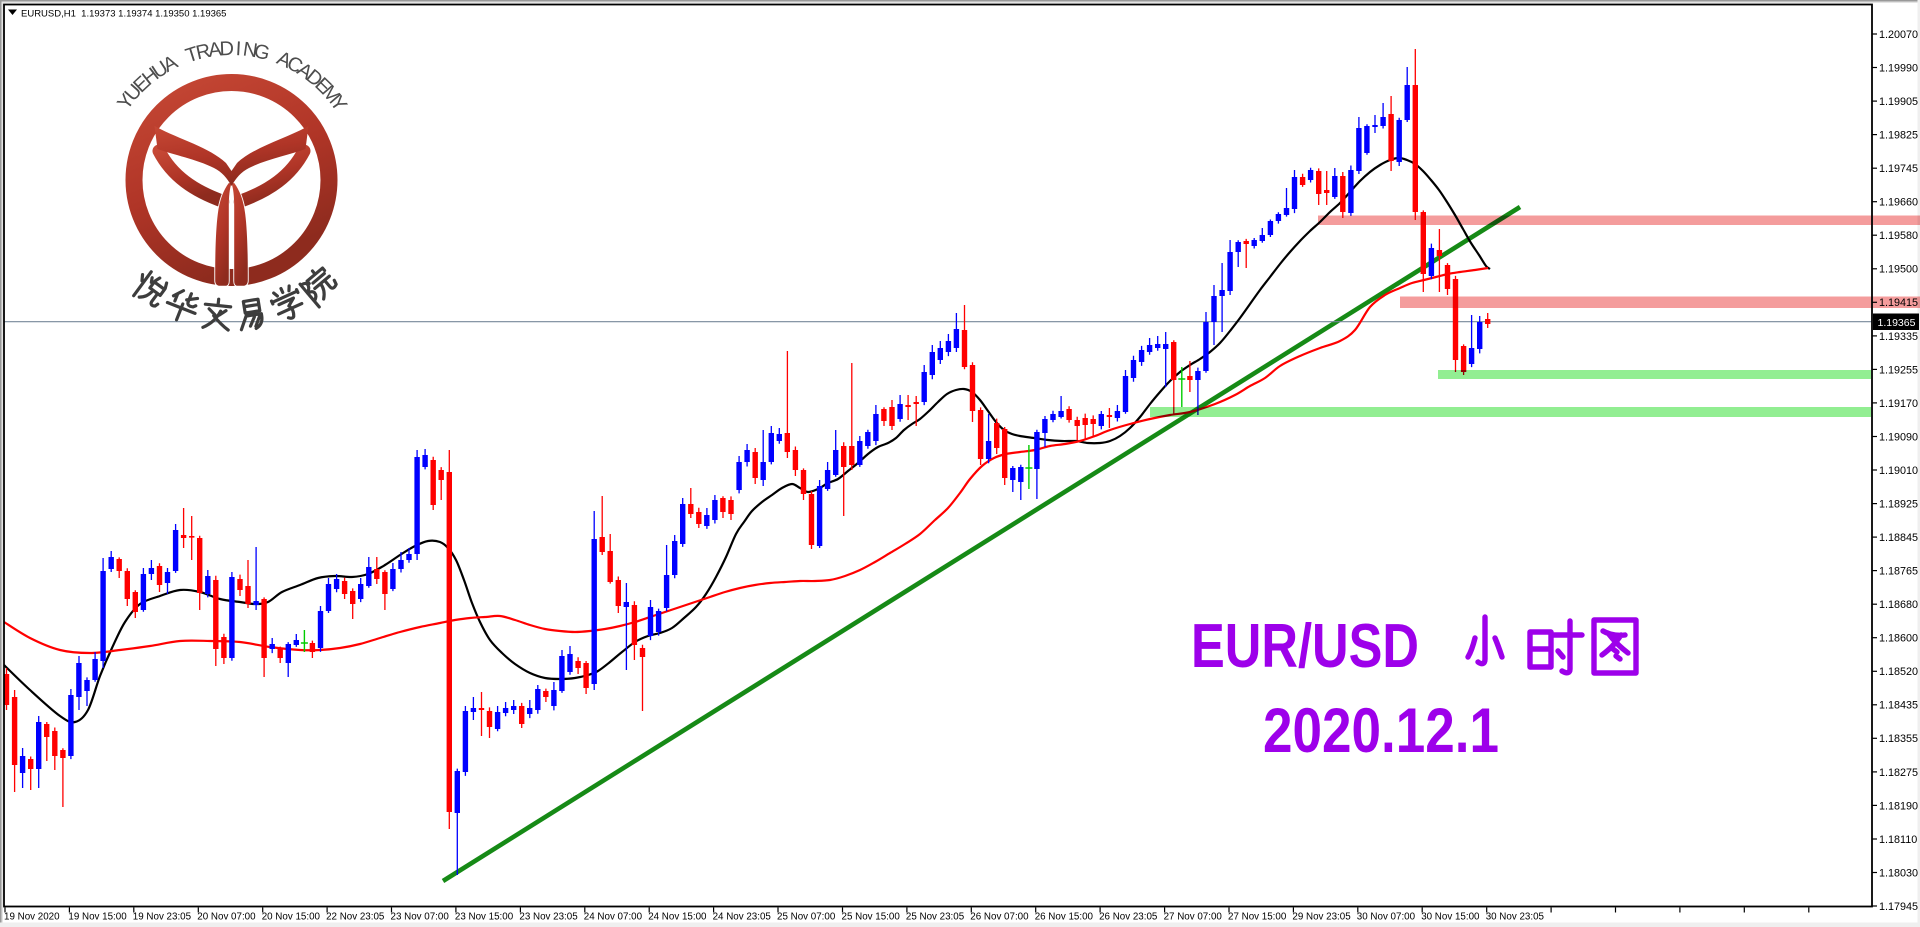  I want to click on svg-text: I, so click(238, 49).